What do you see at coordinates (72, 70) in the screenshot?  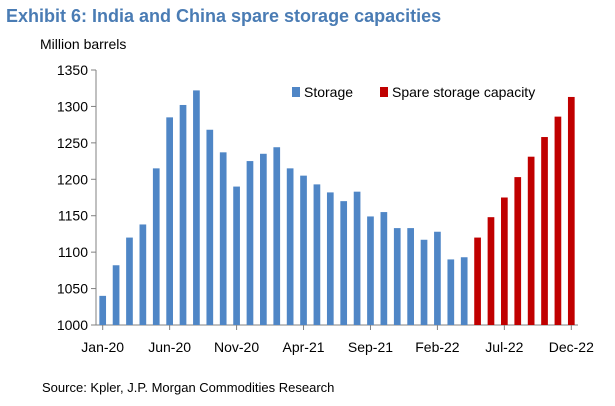 I see `y-tick-label: 1350` at bounding box center [72, 70].